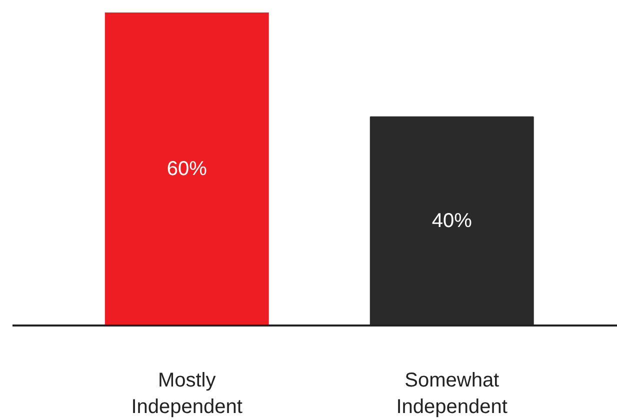 The image size is (617, 420). Describe the element at coordinates (187, 169) in the screenshot. I see `data-label: 60%` at that location.